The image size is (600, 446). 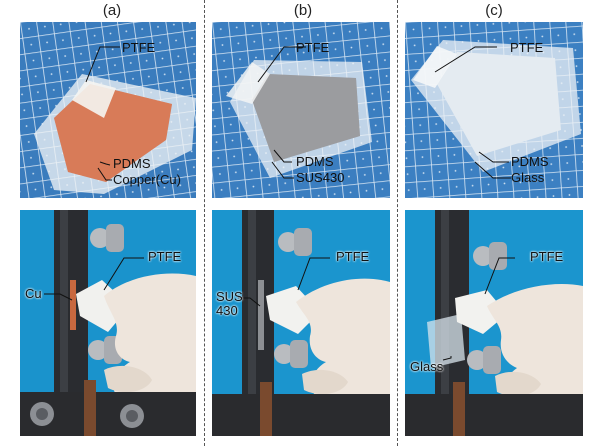 I want to click on label-c-pdms: PDMS, so click(x=530, y=161).